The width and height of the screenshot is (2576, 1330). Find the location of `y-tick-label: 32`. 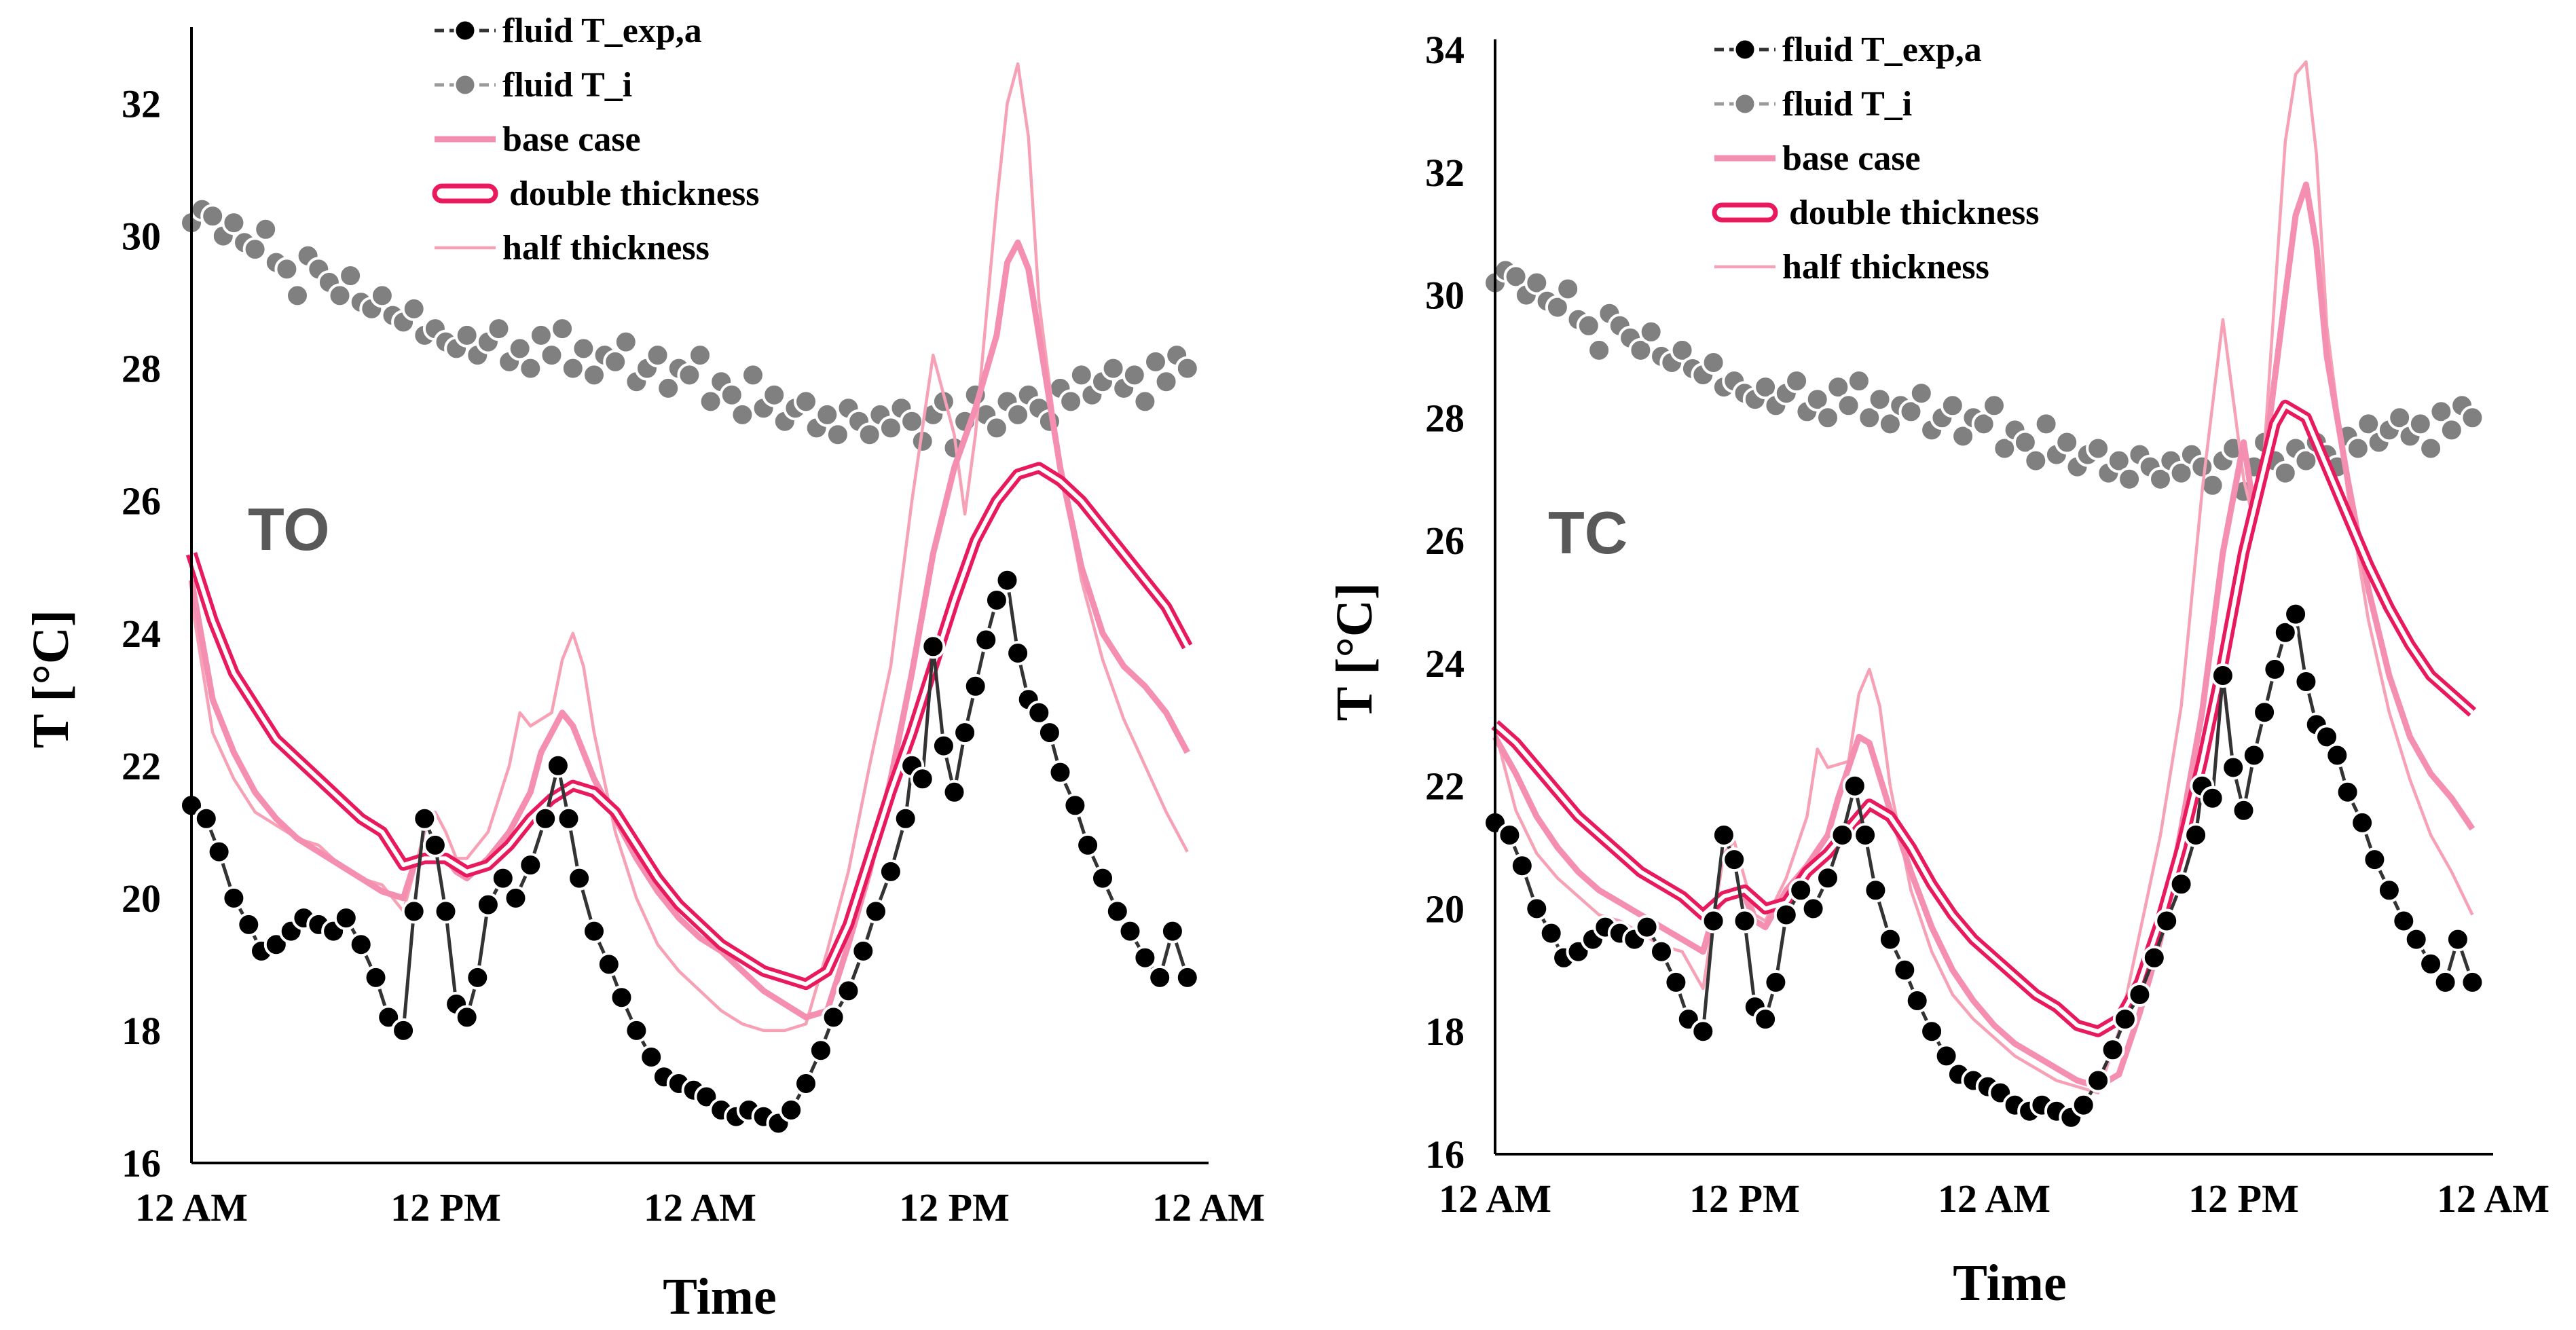

y-tick-label: 32 is located at coordinates (141, 104).